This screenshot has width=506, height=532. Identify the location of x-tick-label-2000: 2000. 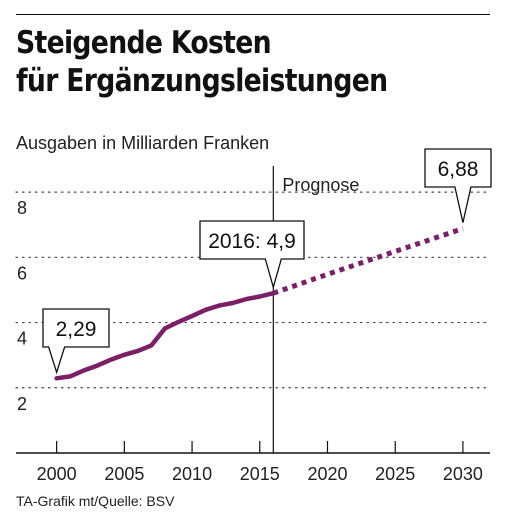
(57, 474).